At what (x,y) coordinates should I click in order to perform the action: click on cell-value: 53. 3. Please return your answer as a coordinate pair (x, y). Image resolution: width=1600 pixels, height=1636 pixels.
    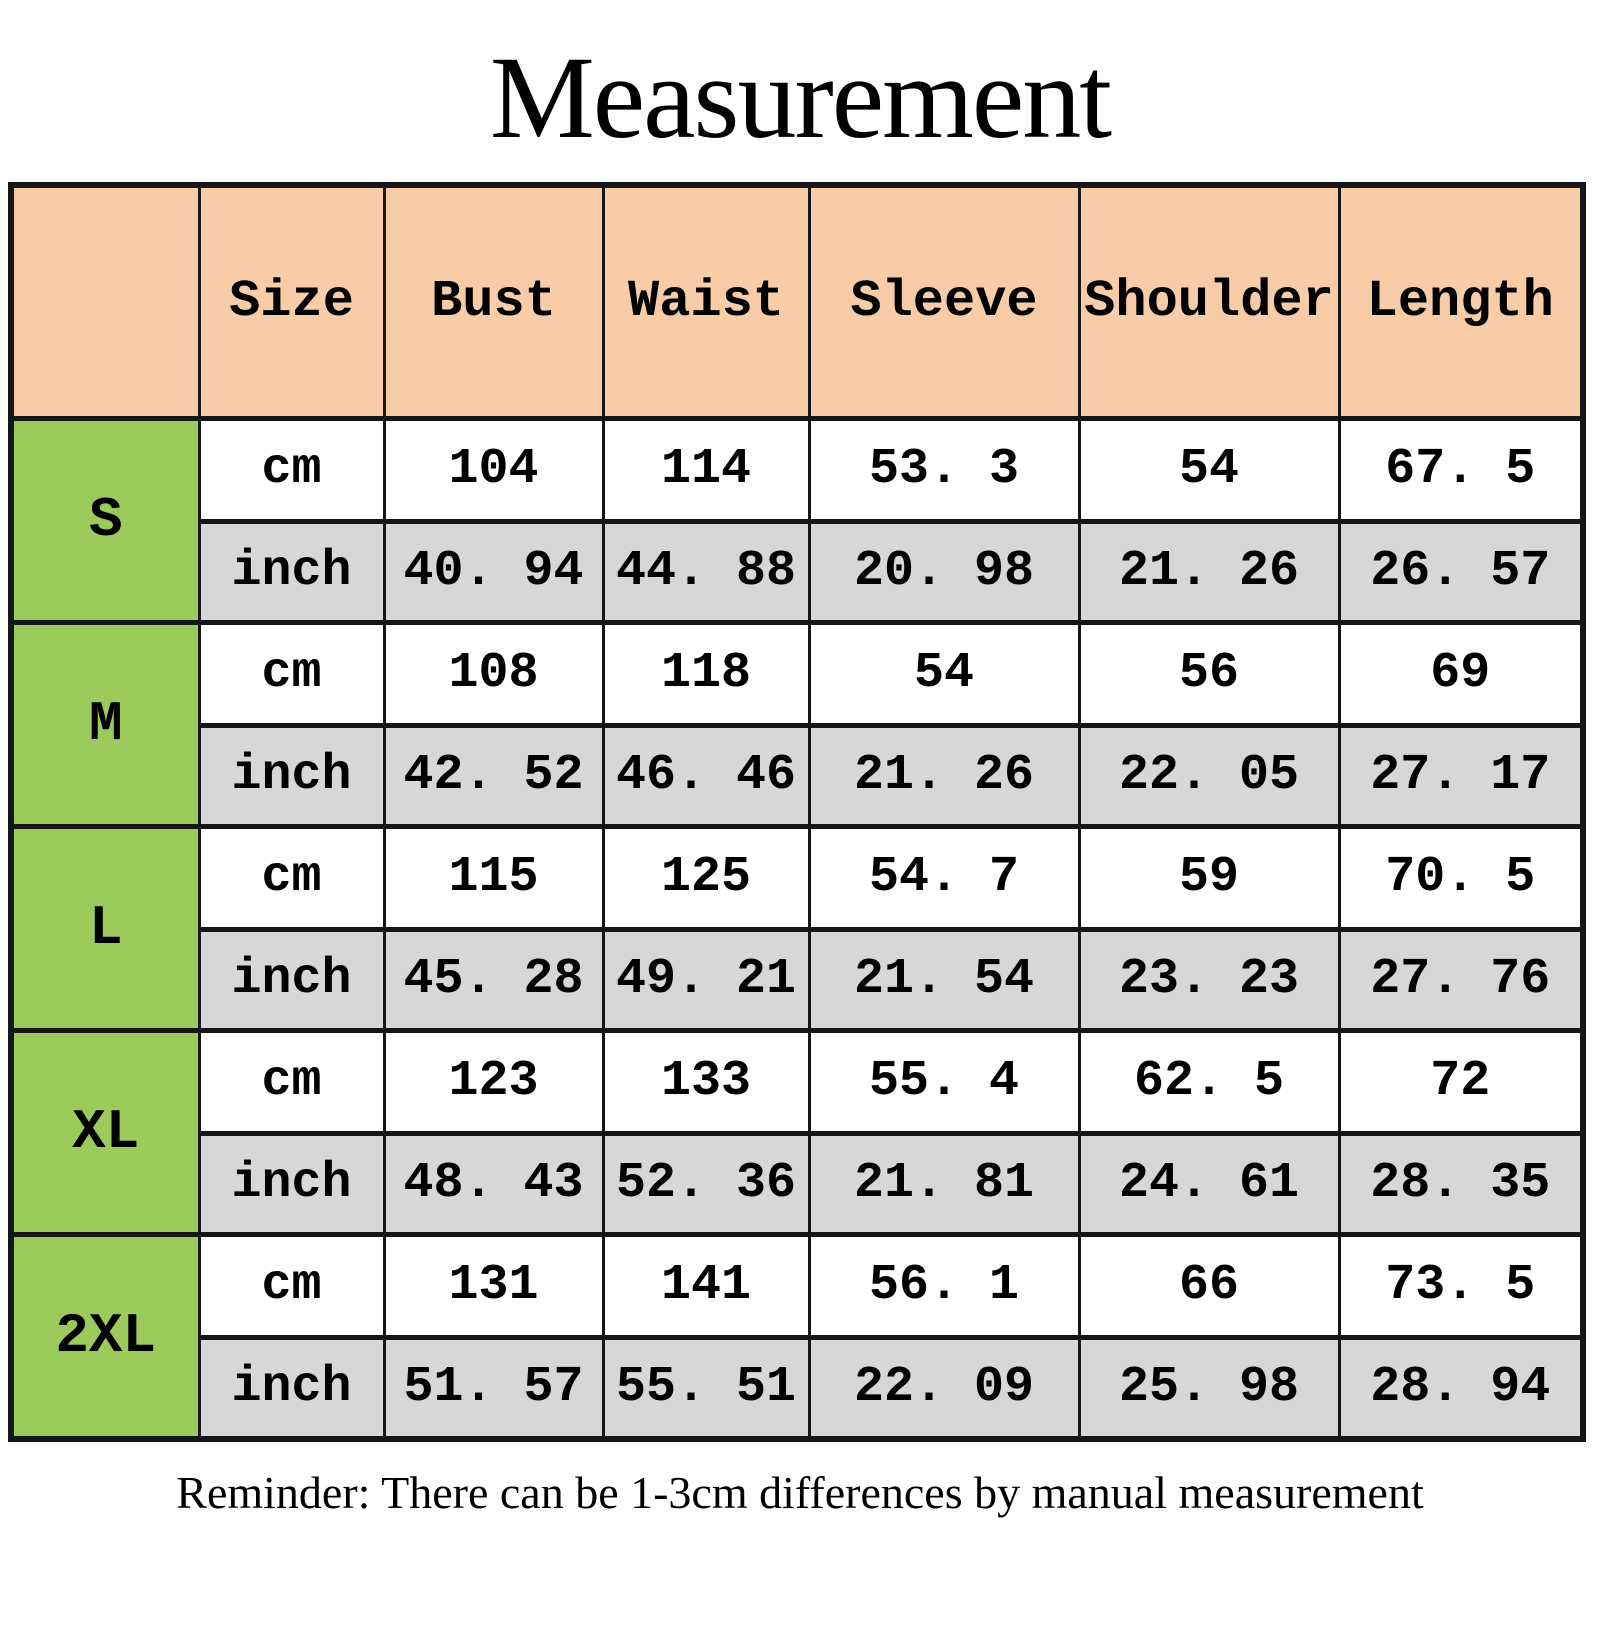
    Looking at the image, I should click on (944, 469).